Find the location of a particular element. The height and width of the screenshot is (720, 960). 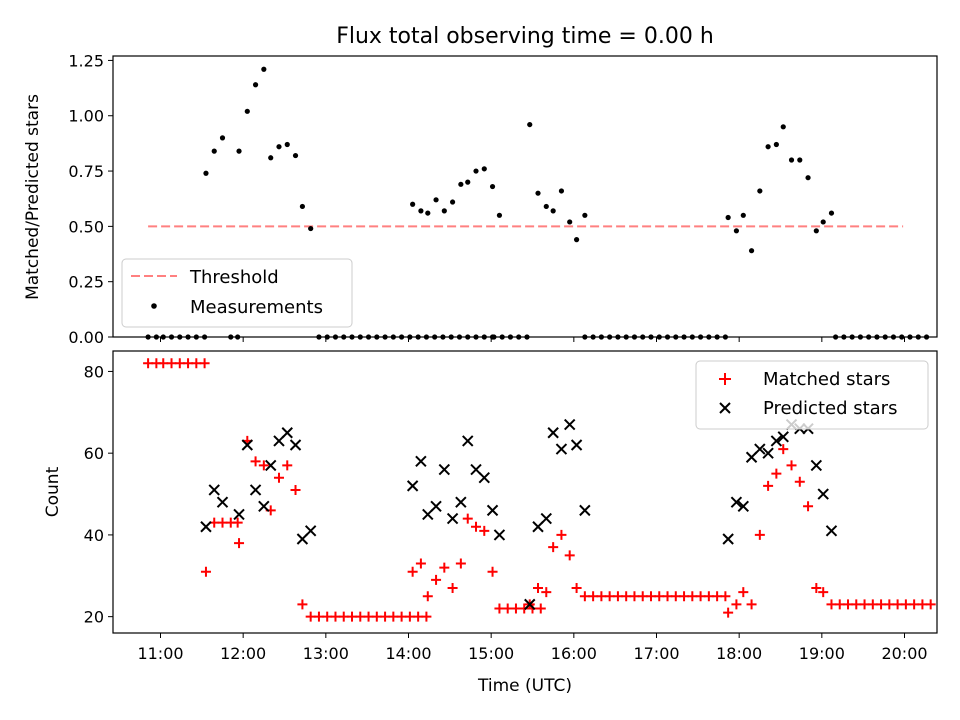

top-y-tick-label: 0.25 is located at coordinates (86, 282).